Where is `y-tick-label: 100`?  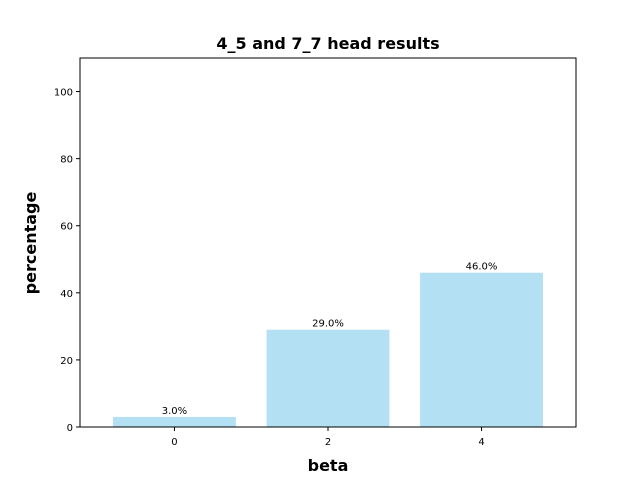 y-tick-label: 100 is located at coordinates (63, 93).